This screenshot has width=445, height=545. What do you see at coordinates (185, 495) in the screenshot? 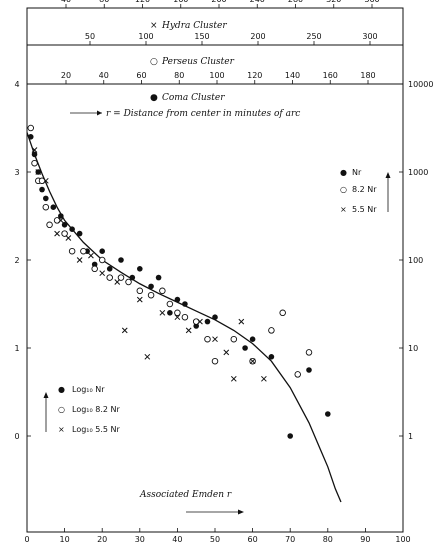
I see `x-axis-label: Associated Emden r` at bounding box center [185, 495].